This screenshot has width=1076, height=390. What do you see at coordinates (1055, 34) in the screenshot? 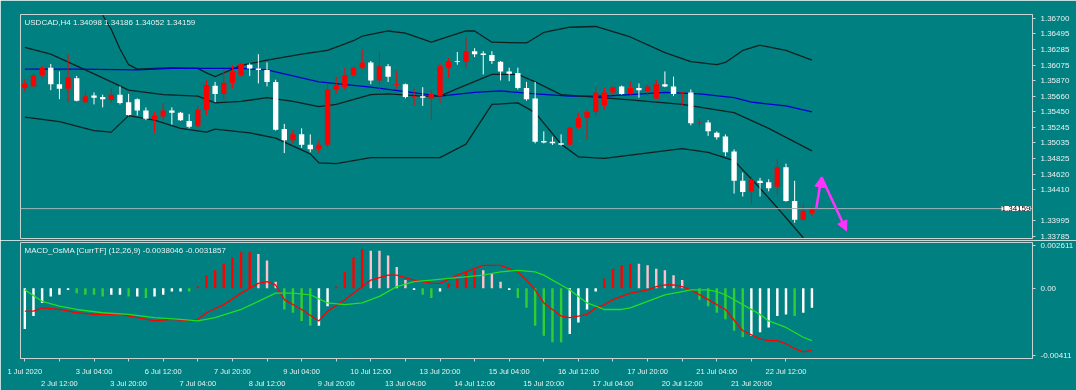
I see `y-tick-label: 1.36495` at bounding box center [1055, 34].